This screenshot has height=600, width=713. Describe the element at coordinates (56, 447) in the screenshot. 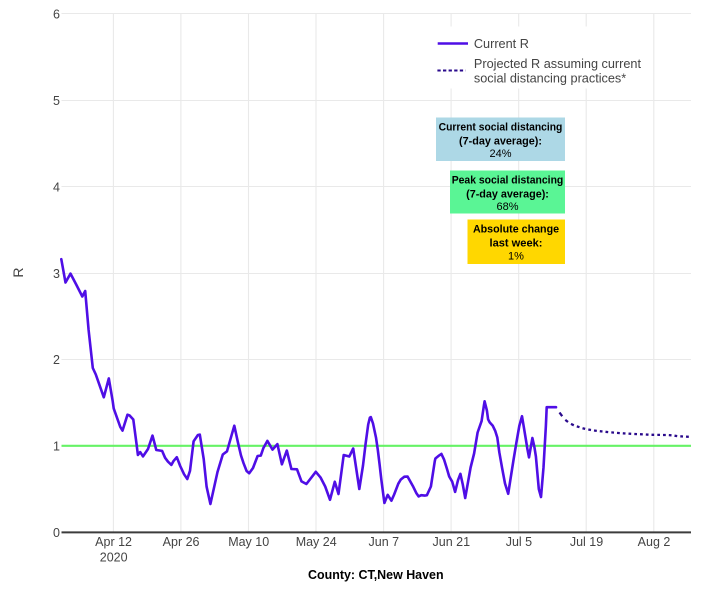

I see `svg-text: 1` at that location.